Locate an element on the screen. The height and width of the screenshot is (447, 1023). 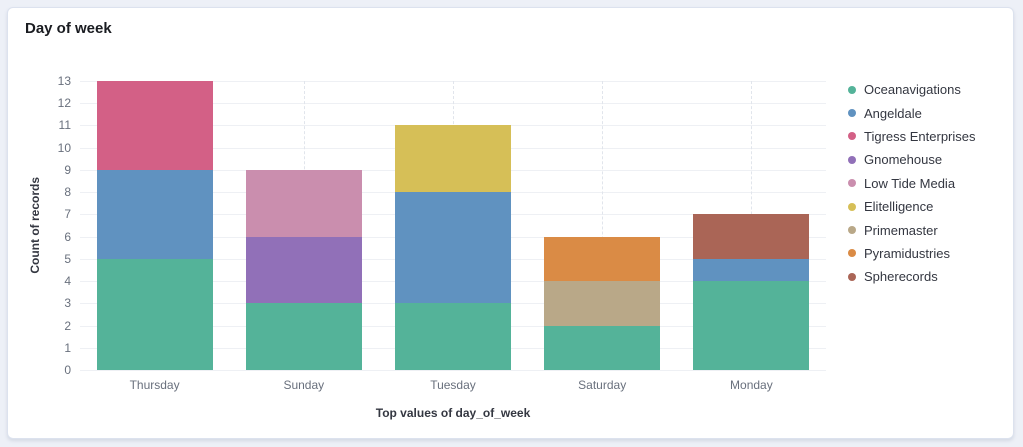
bar-segment-spherecords-monday is located at coordinates (751, 236).